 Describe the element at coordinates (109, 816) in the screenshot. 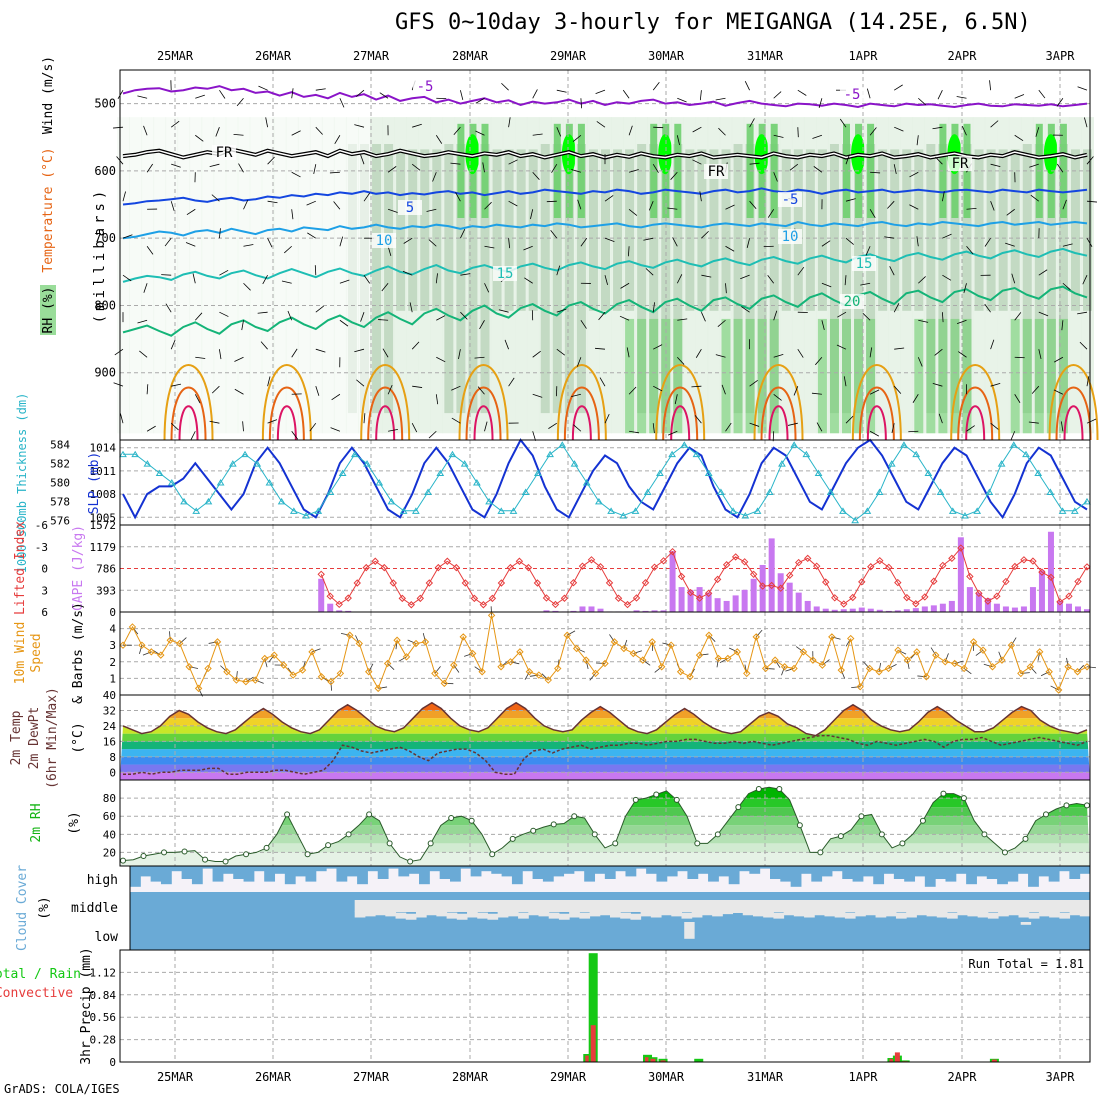

I see `y-tick-label: 60` at that location.